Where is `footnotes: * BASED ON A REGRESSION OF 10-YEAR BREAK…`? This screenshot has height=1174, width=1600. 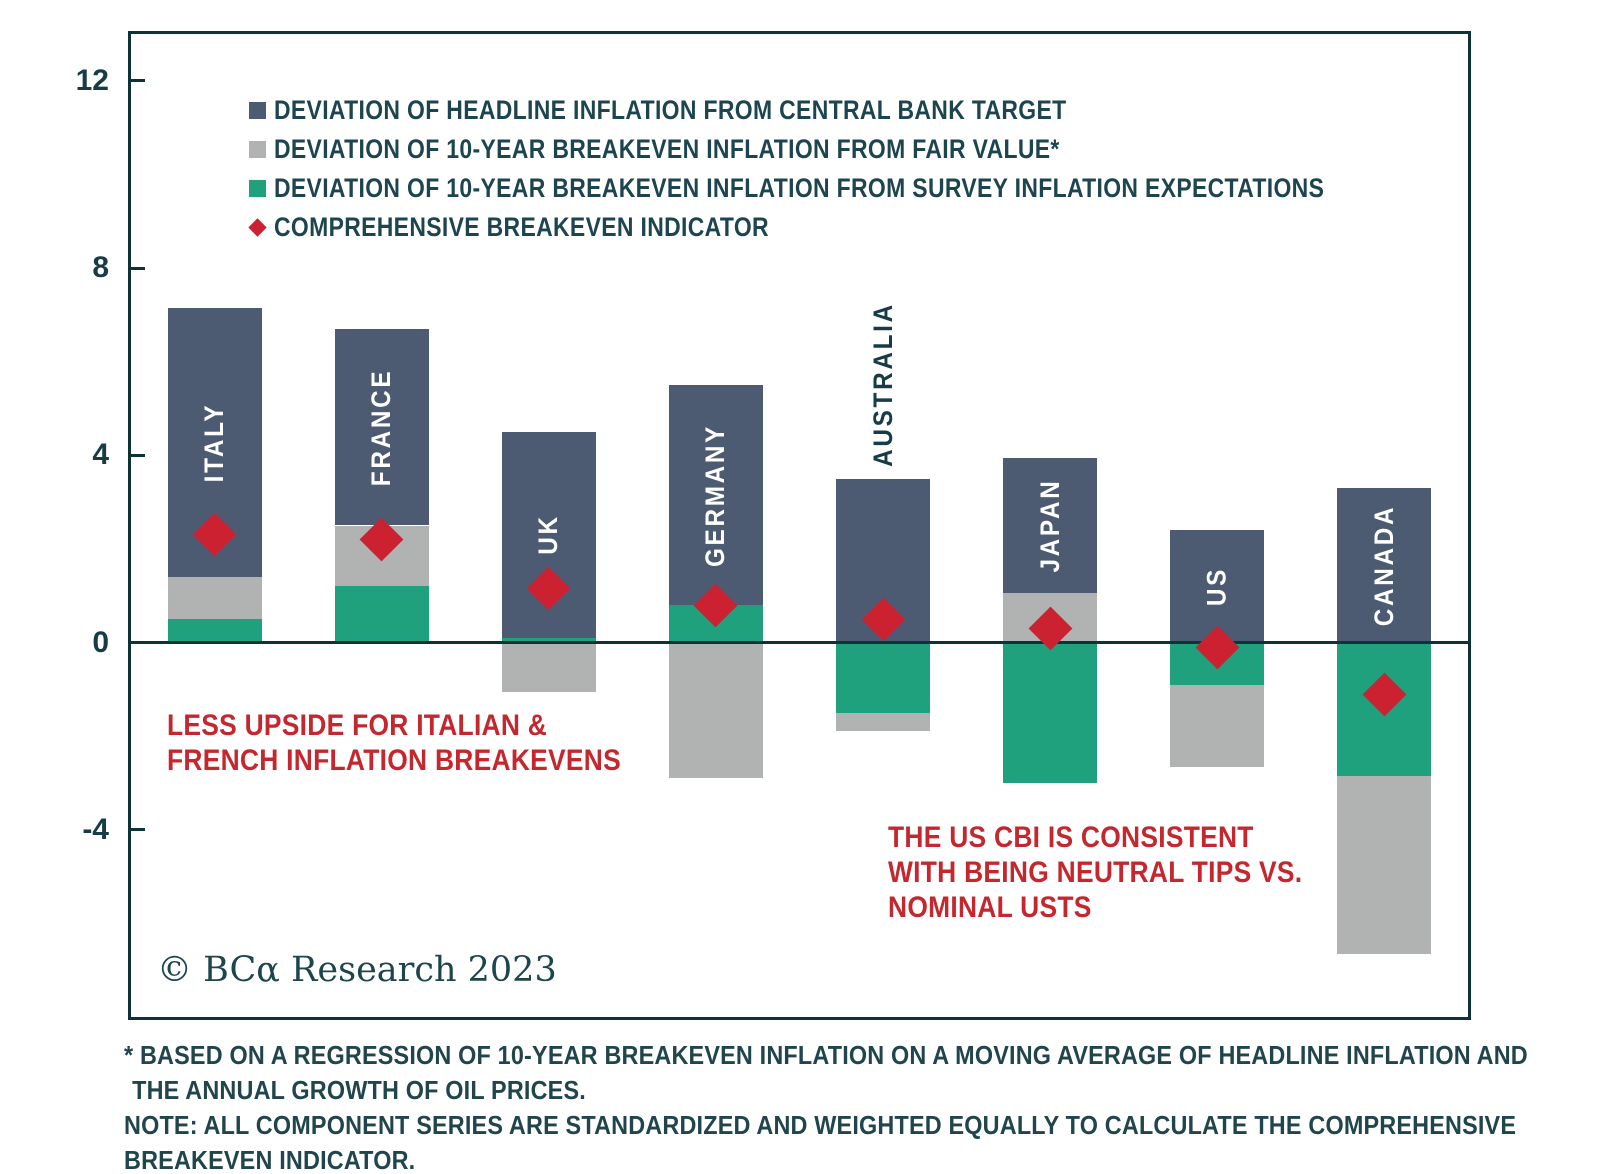 footnotes: * BASED ON A REGRESSION OF 10-YEAR BREAK… is located at coordinates (826, 1106).